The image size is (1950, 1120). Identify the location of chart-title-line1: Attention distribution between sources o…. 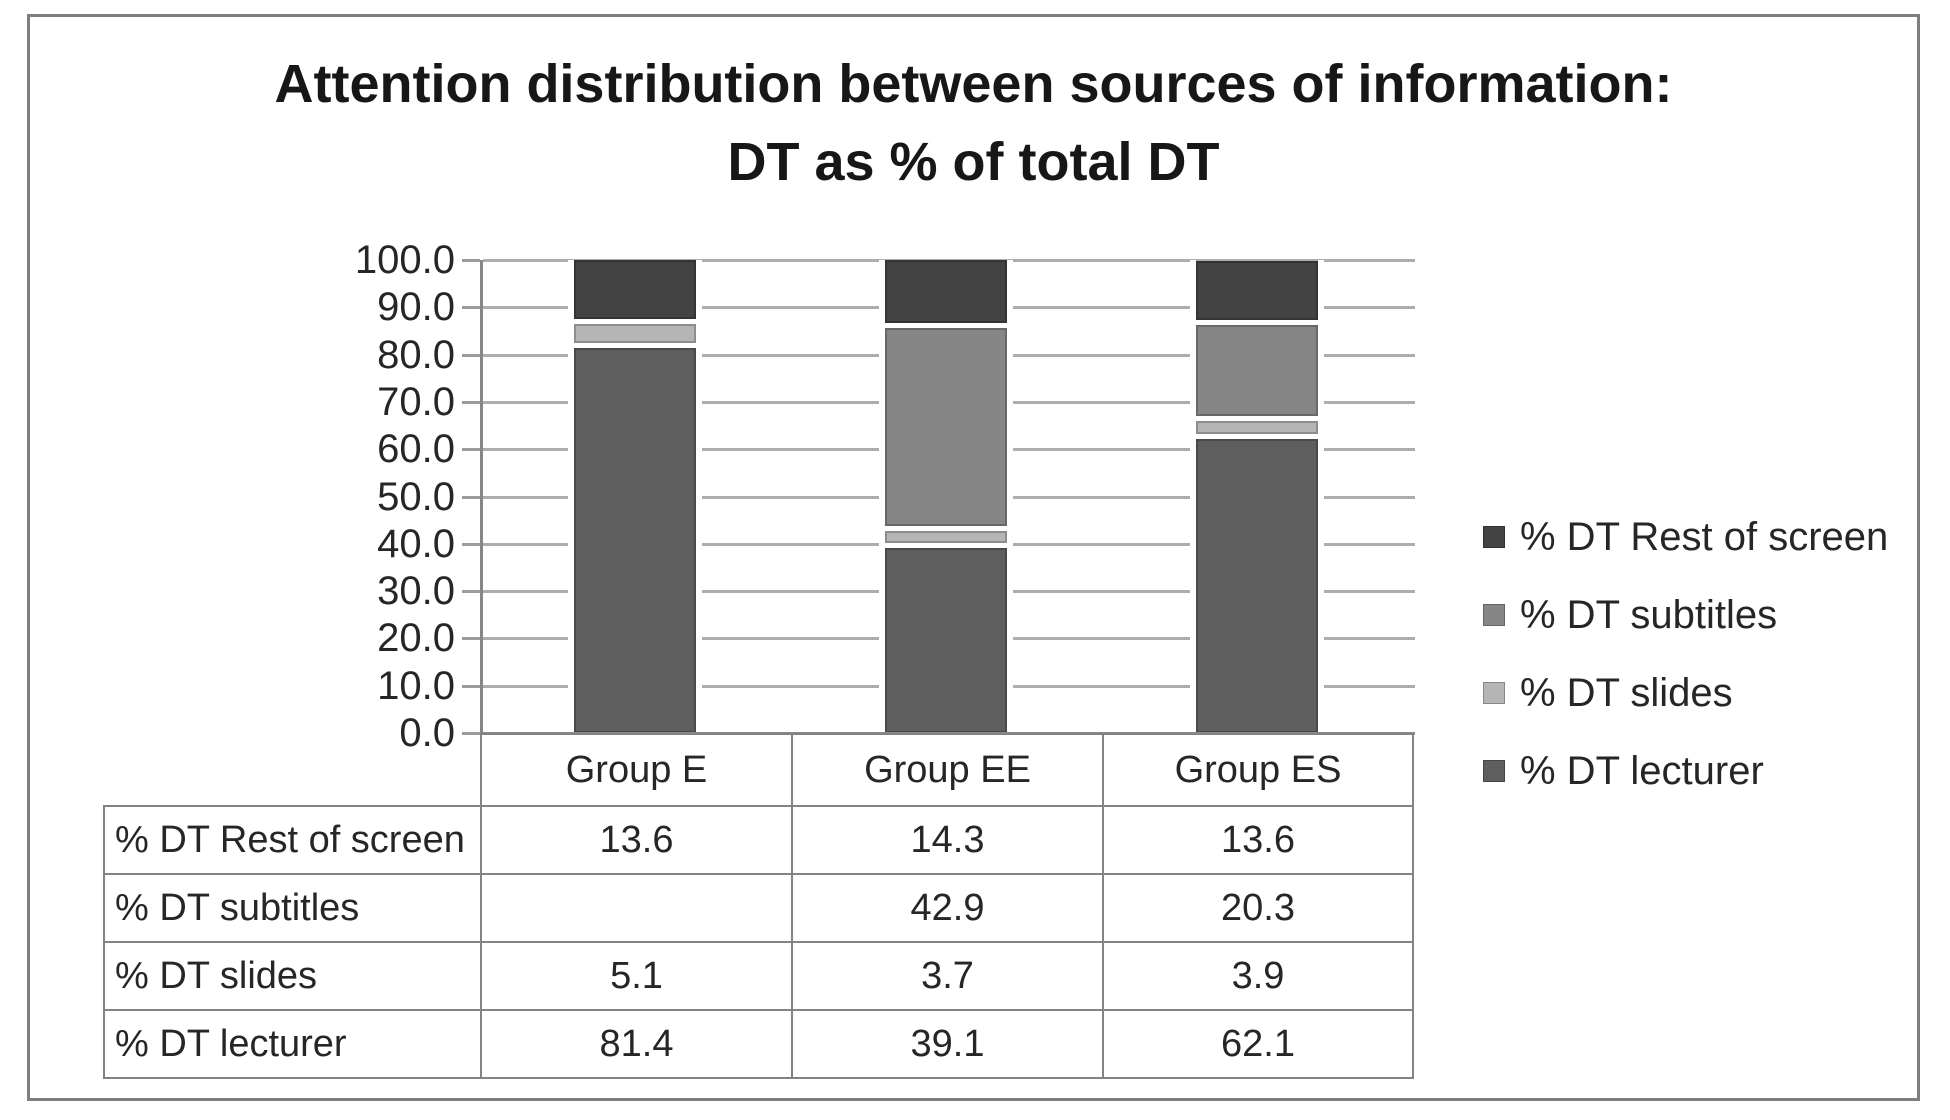
(973, 84).